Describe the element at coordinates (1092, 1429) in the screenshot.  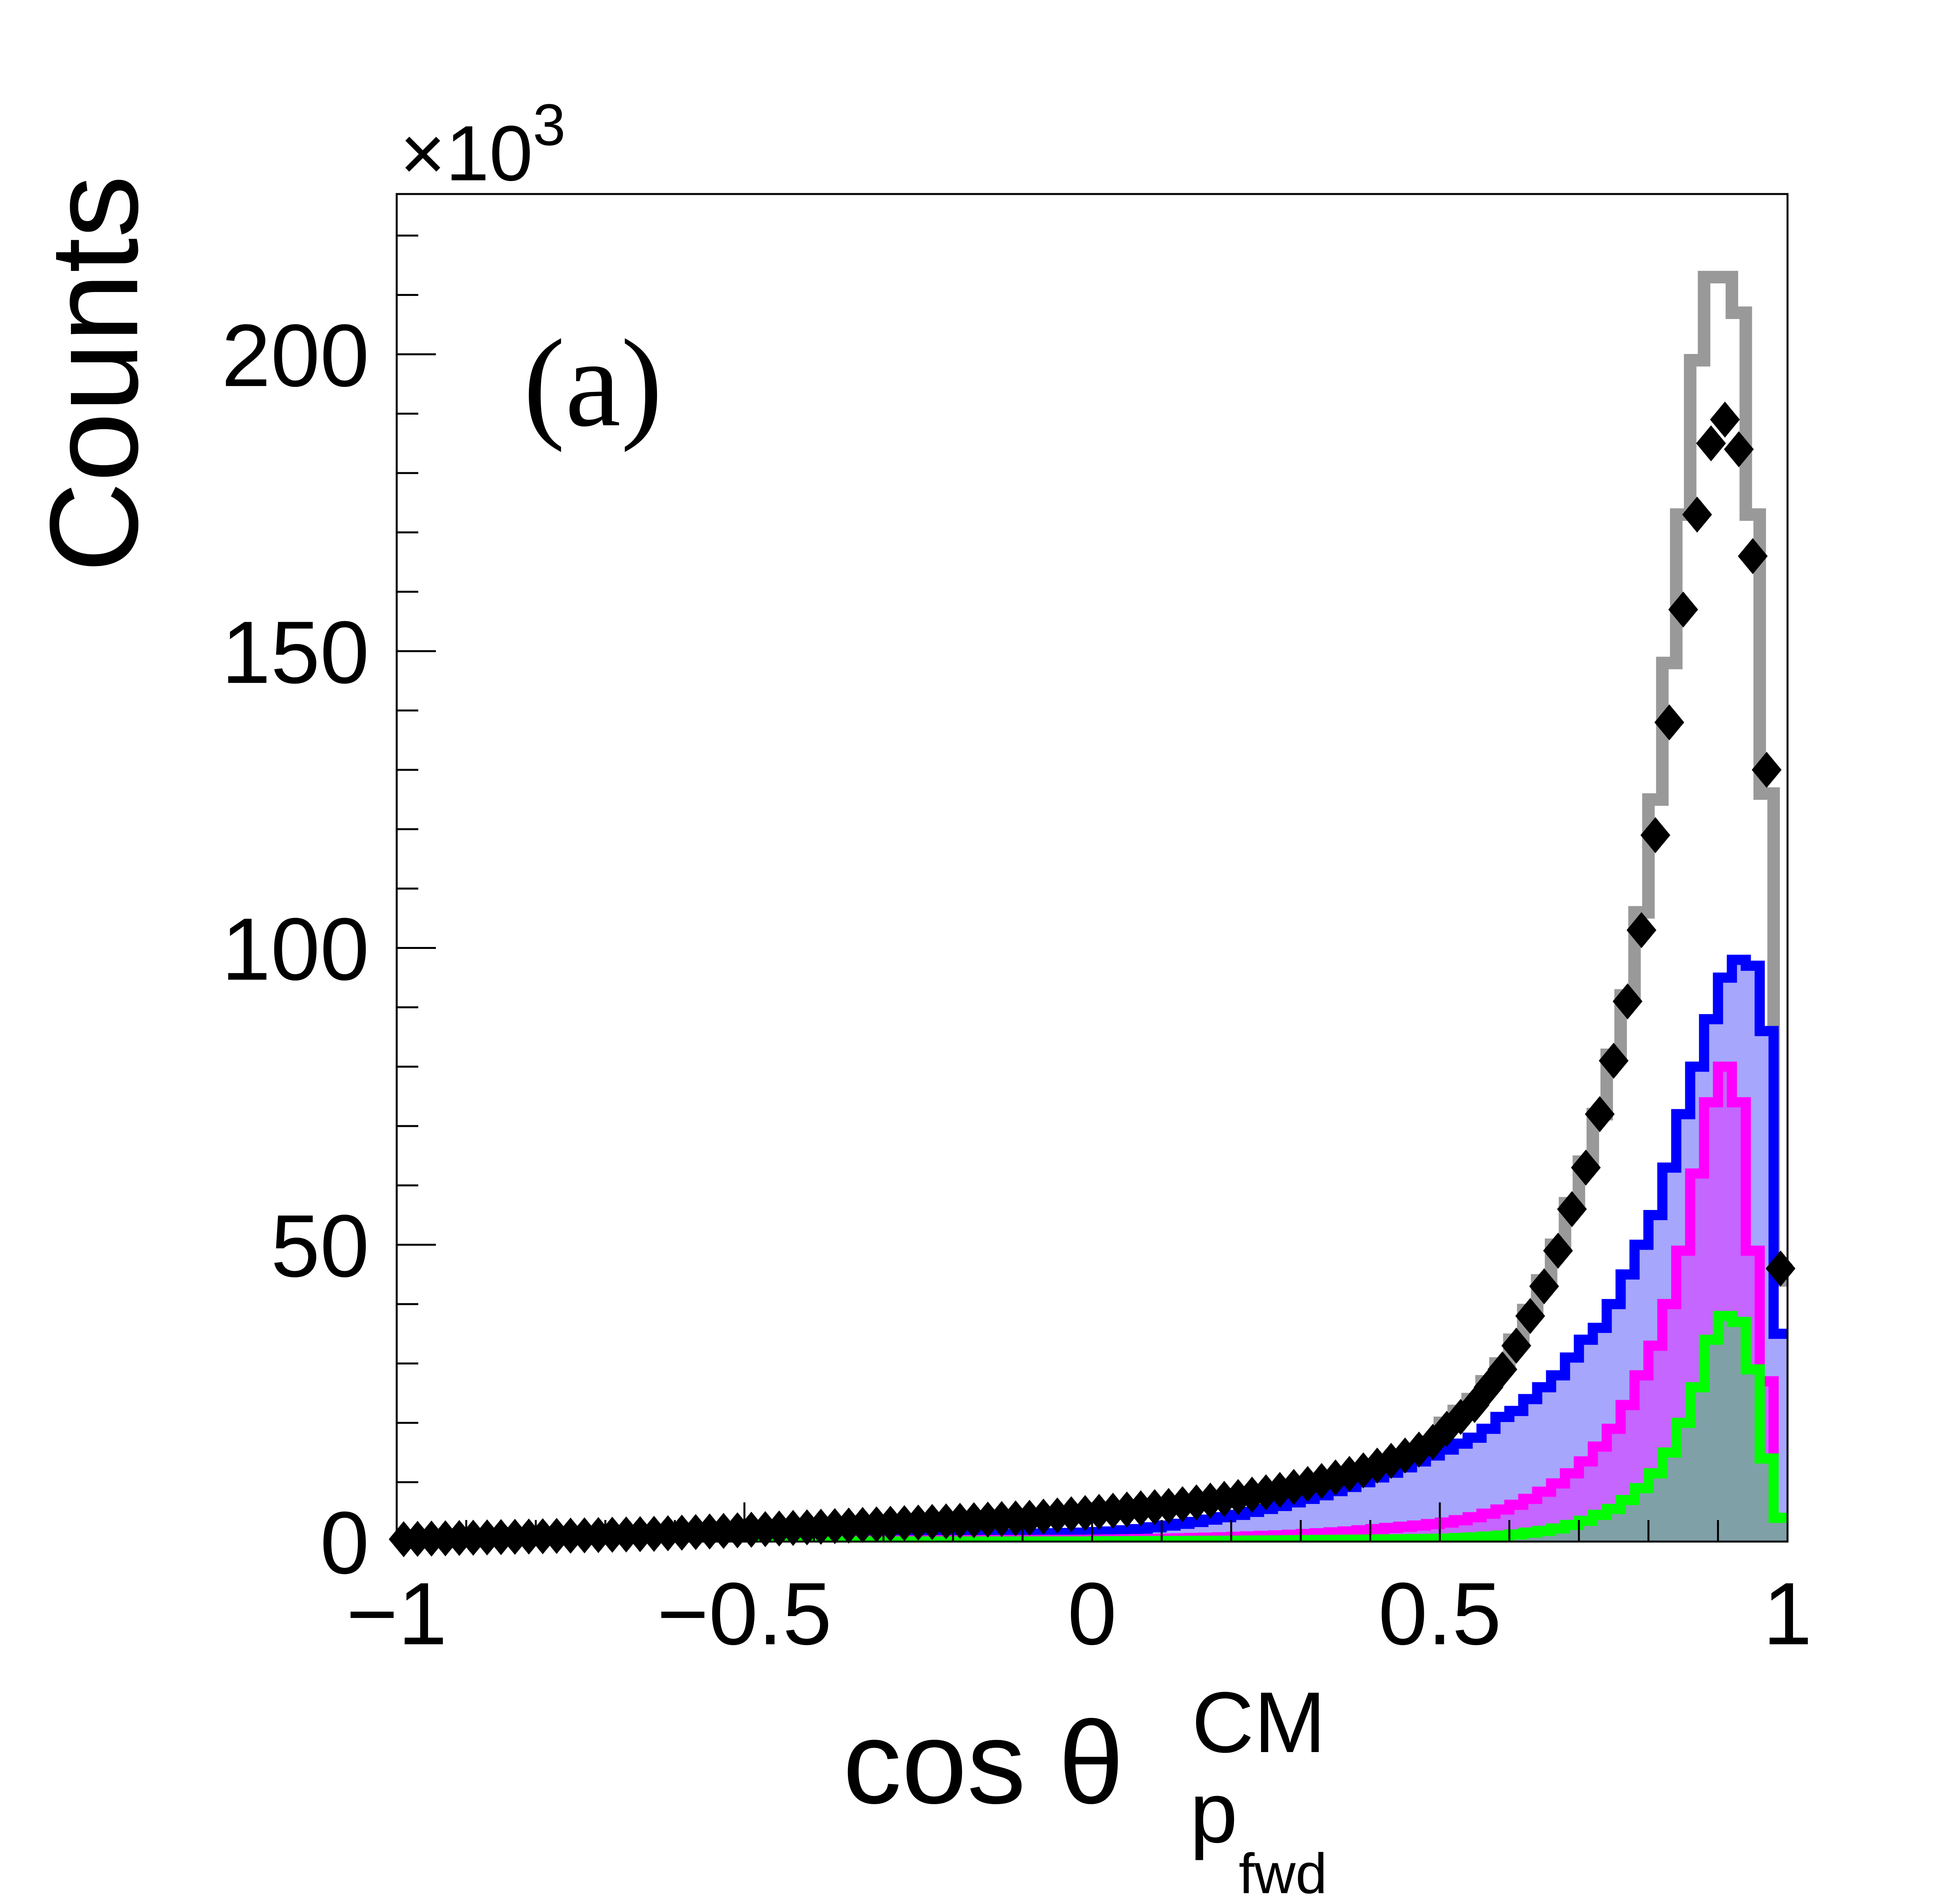
I see `component-green-fill` at that location.